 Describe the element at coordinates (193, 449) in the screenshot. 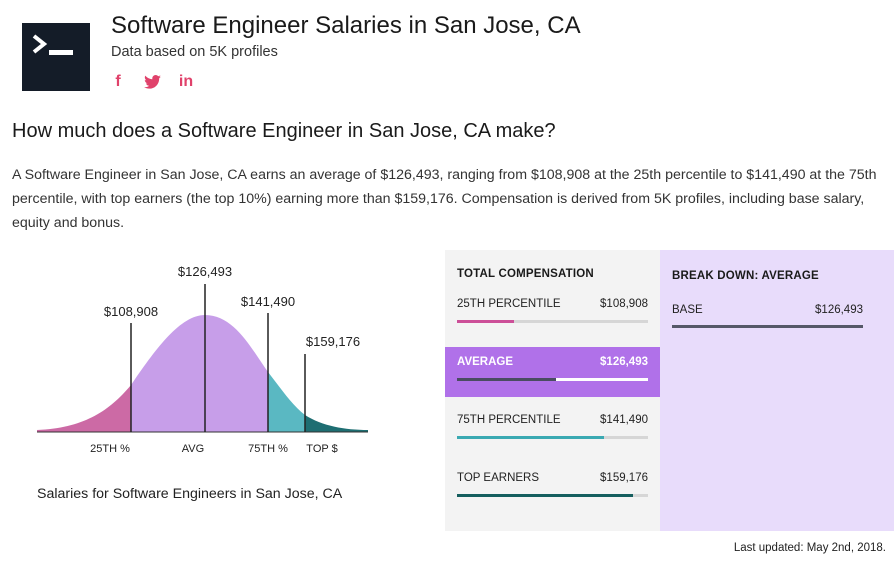

I see `axis-label-avg: AVG` at that location.